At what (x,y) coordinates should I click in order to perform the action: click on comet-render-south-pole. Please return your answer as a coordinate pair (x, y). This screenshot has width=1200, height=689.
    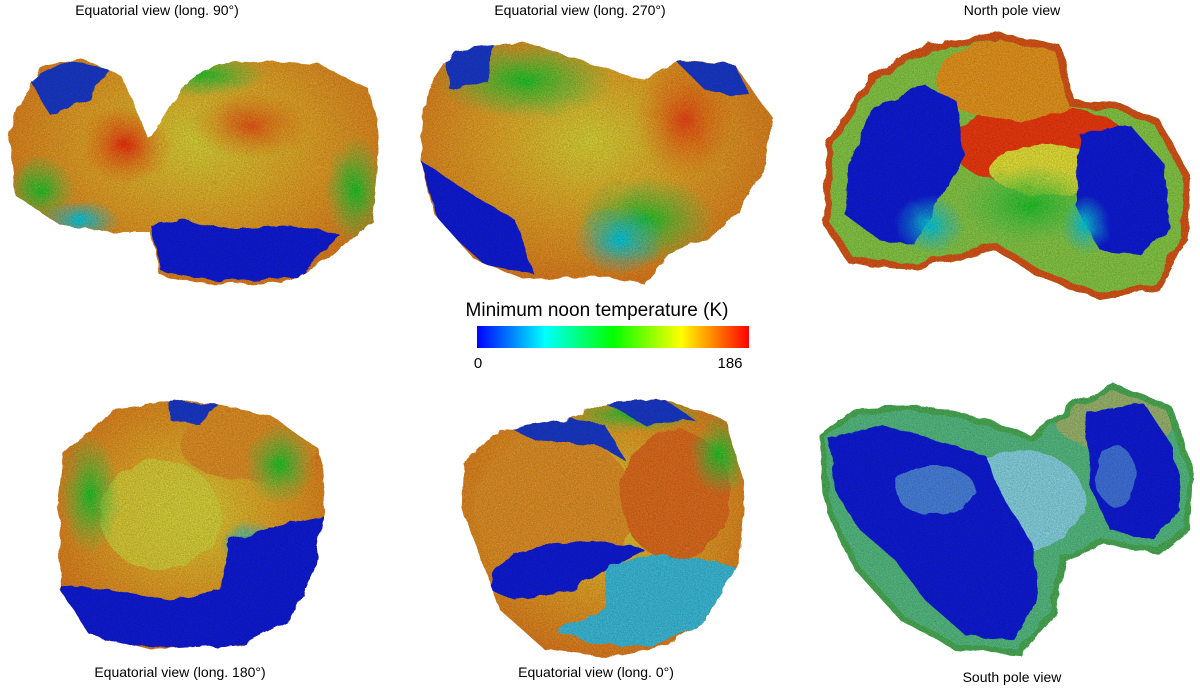
    Looking at the image, I should click on (1006, 520).